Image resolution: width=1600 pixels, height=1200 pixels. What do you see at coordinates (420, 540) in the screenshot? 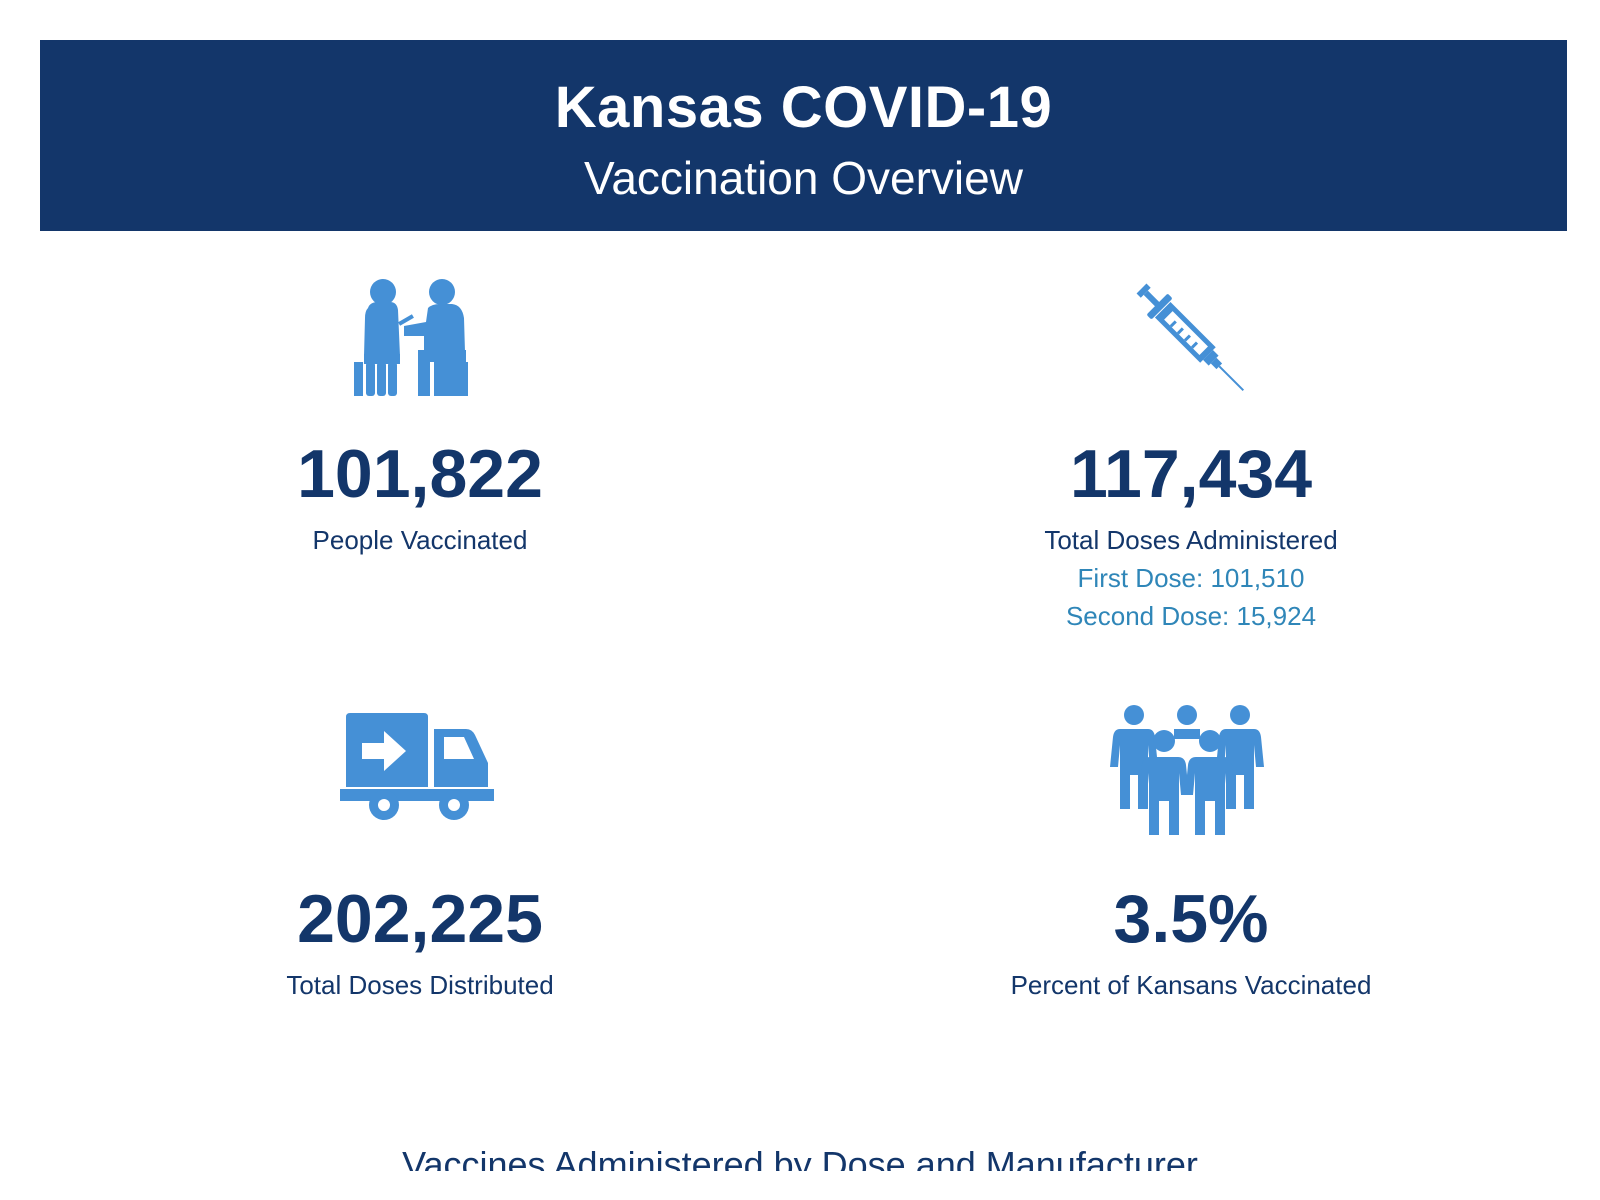
I see `people-vaccinated-label: People Vaccinated` at bounding box center [420, 540].